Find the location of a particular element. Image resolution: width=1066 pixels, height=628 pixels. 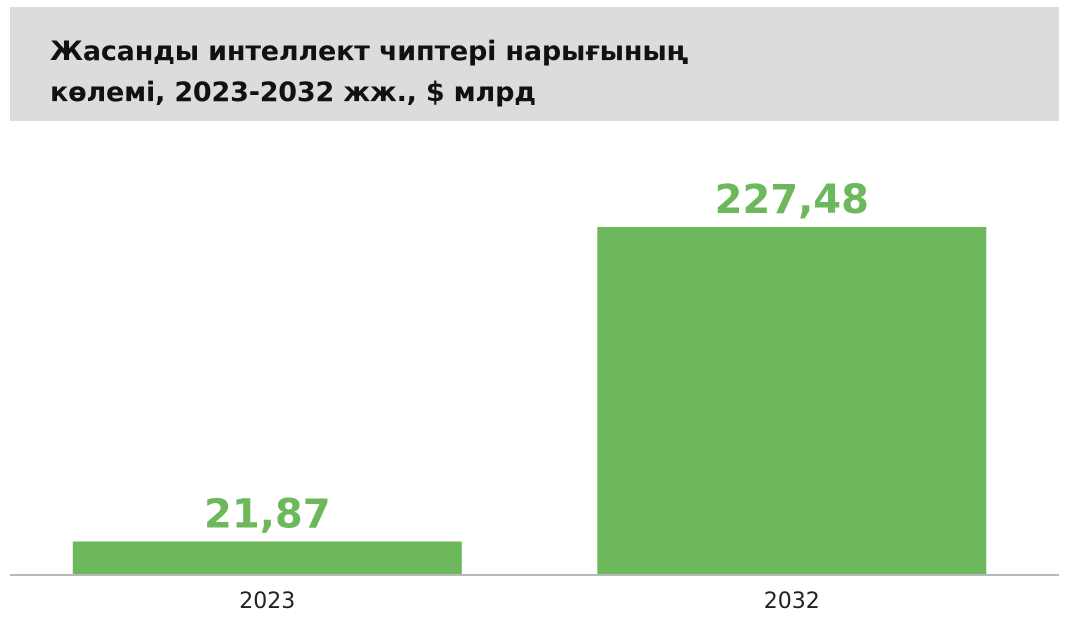

value-label-2023: 21,87 is located at coordinates (267, 515).